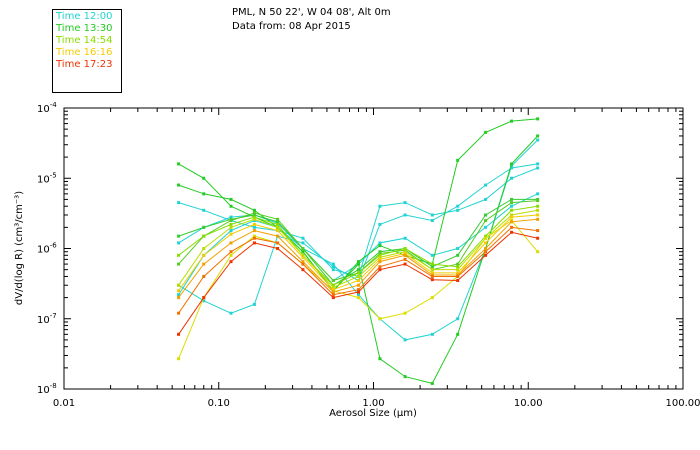 This screenshot has height=450, width=700. Describe the element at coordinates (219, 403) in the screenshot. I see `x-tick-label: 0.10` at that location.